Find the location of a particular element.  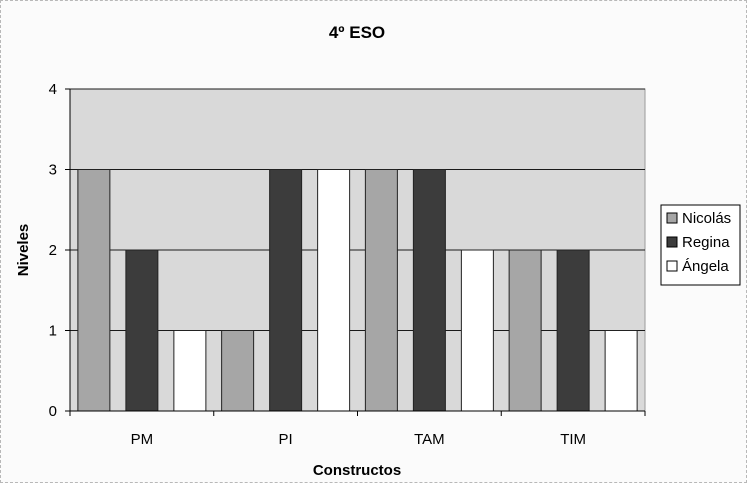

legend-label: Nicolás is located at coordinates (706, 218).